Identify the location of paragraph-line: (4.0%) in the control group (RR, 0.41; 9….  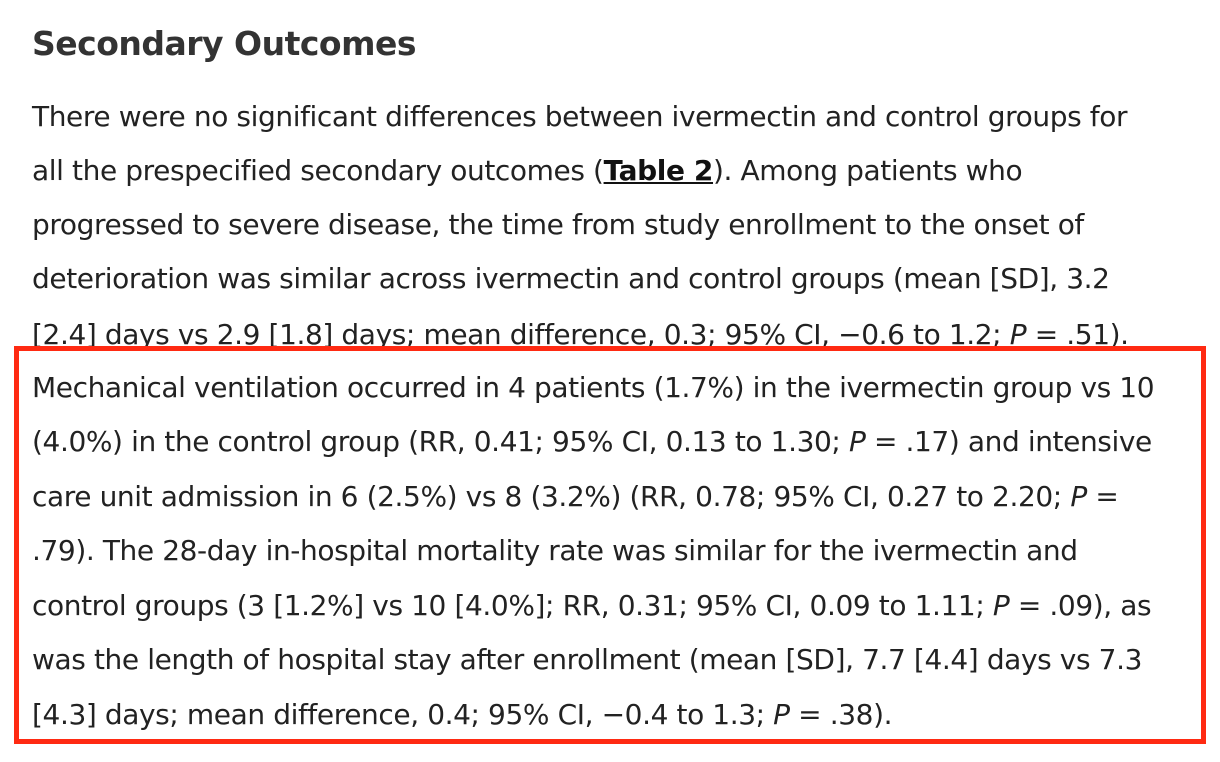
(592, 442).